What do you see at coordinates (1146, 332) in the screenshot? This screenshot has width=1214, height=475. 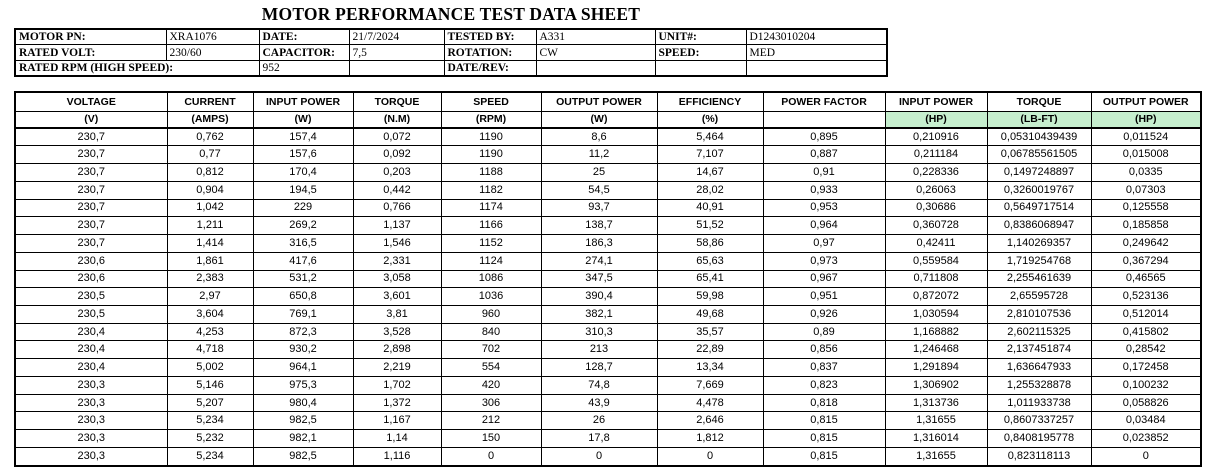 I see `cell-output-power: 0,415802` at bounding box center [1146, 332].